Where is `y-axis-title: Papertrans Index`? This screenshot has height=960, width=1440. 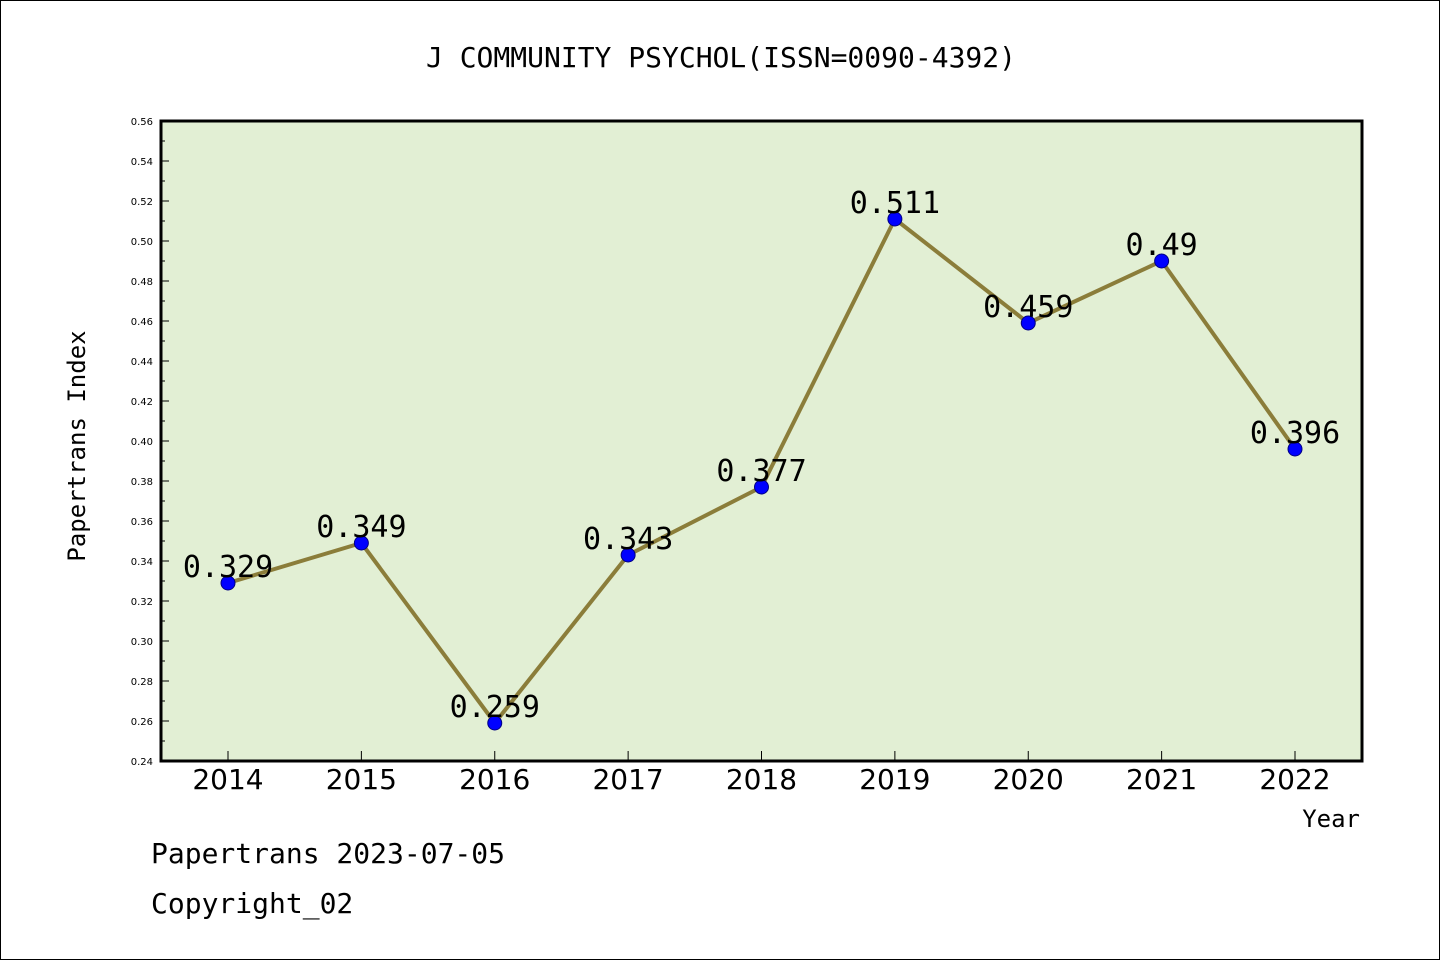 y-axis-title: Papertrans Index is located at coordinates (77, 445).